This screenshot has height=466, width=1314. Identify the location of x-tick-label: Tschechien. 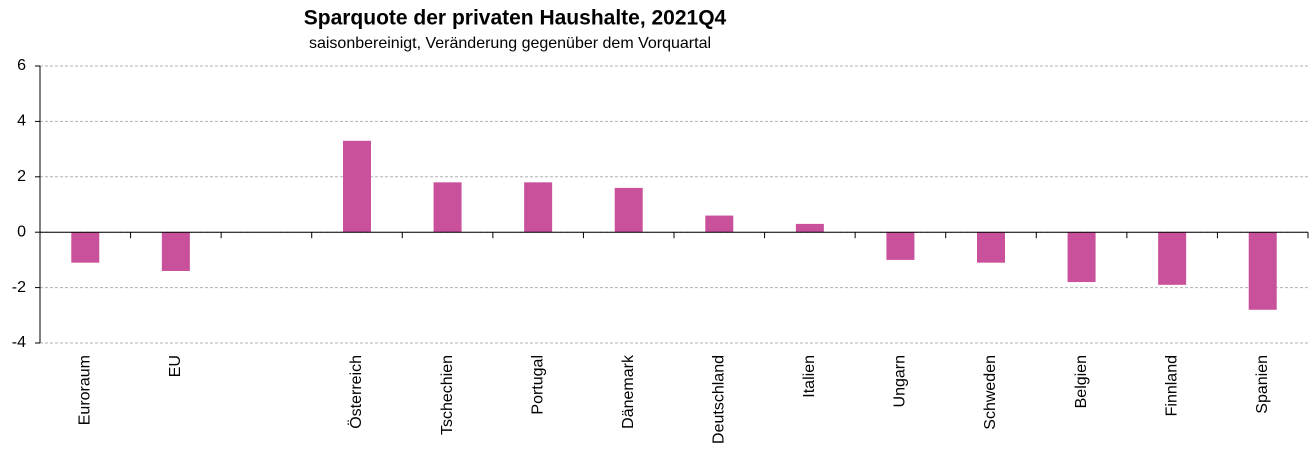
(447, 395).